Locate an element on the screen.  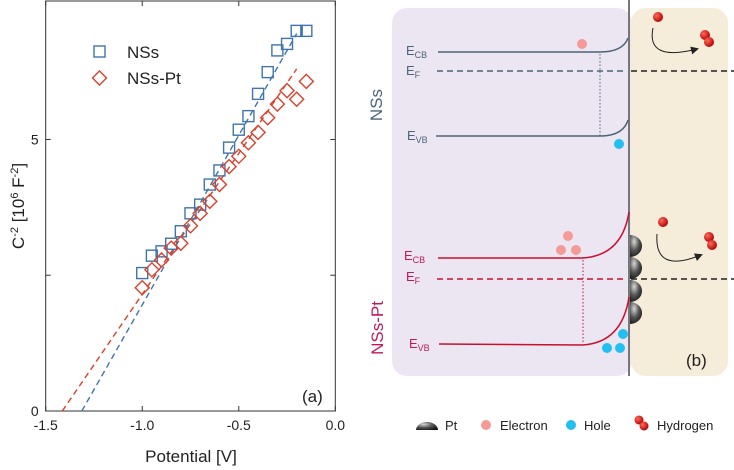
y-axis-label: C-2 [106 F-2] is located at coordinates (18, 206).